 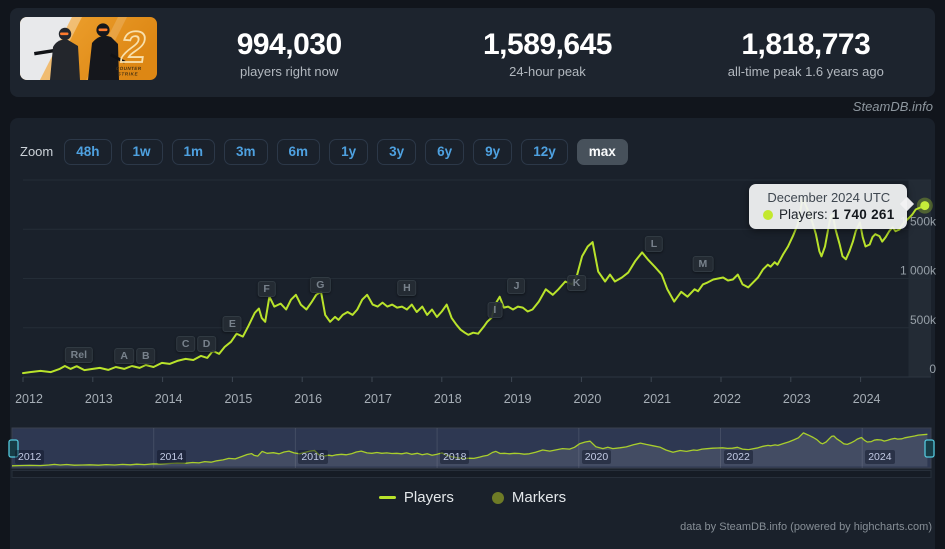 What do you see at coordinates (587, 399) in the screenshot?
I see `x-axis-label-2020: 2020` at bounding box center [587, 399].